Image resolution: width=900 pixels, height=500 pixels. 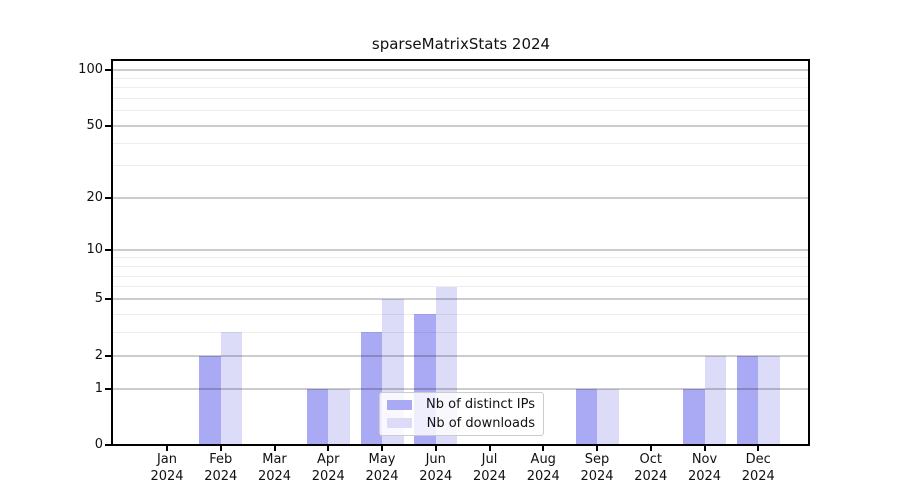 I want to click on y-tick-label-5: 5, so click(x=98, y=299).